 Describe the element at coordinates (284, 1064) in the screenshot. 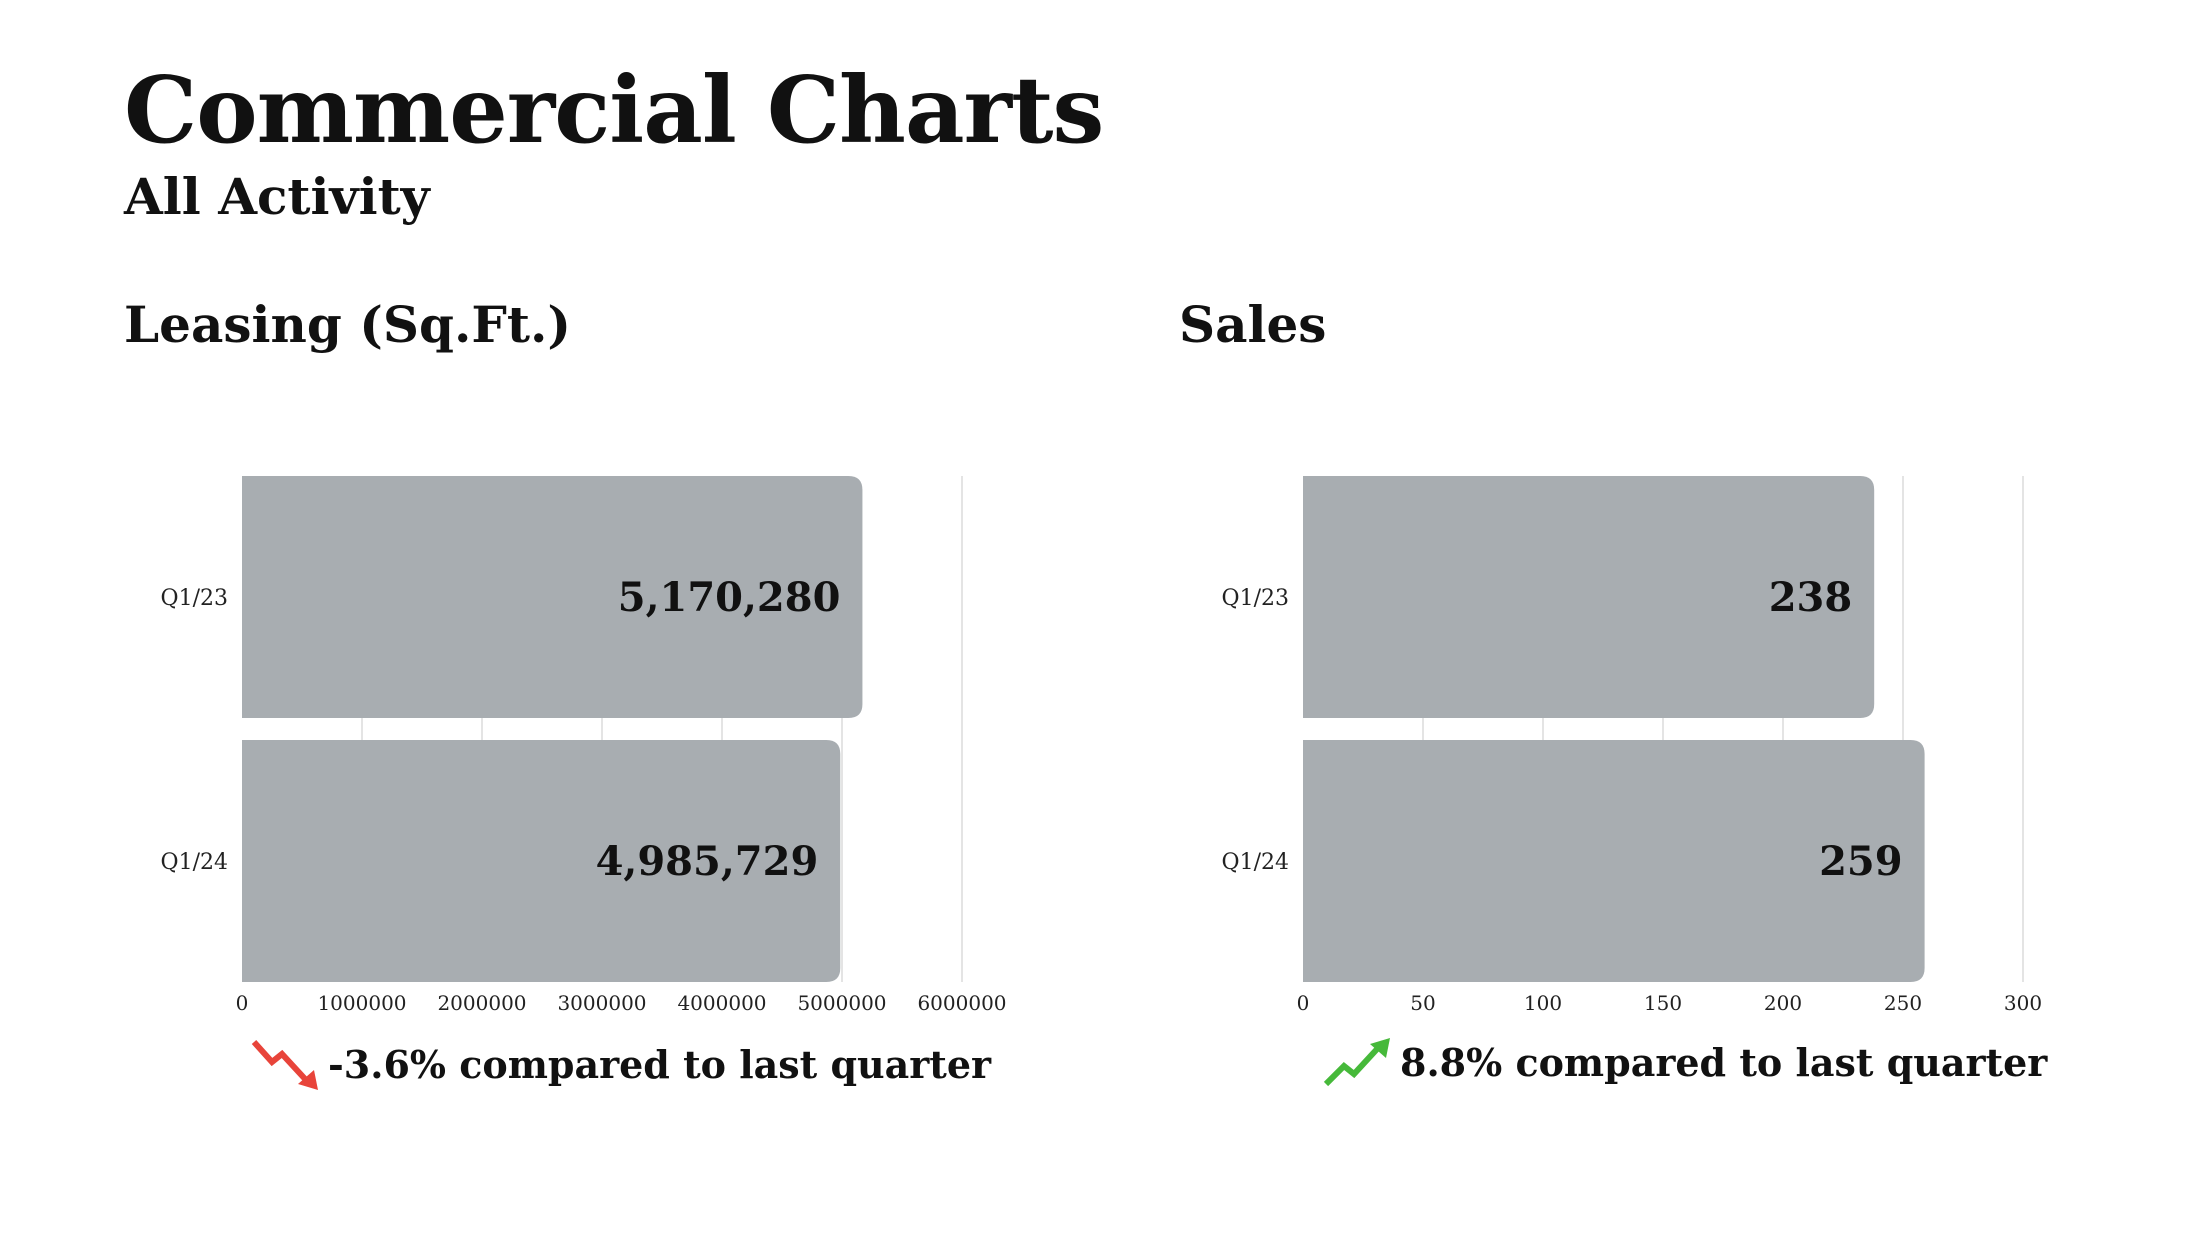

I see `trend-down-arrow-icon` at that location.